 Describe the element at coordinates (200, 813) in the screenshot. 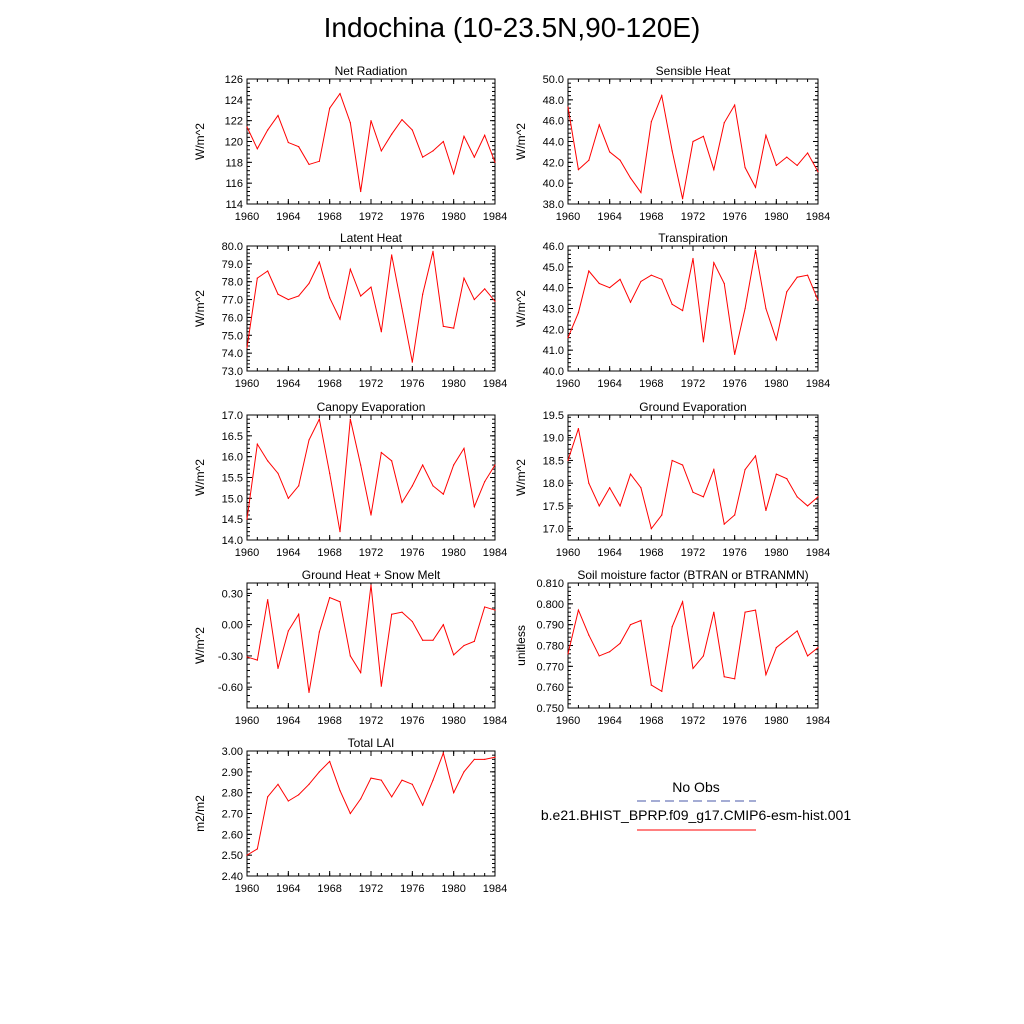

I see `y-axis-label: m2/m2` at that location.